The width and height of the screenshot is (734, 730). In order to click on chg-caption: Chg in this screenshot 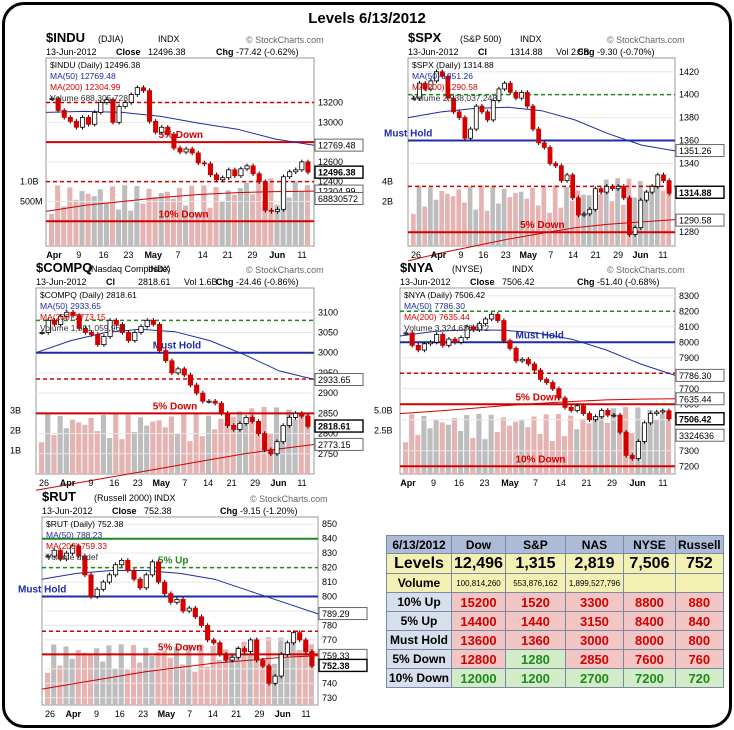, I will do `click(586, 282)`.